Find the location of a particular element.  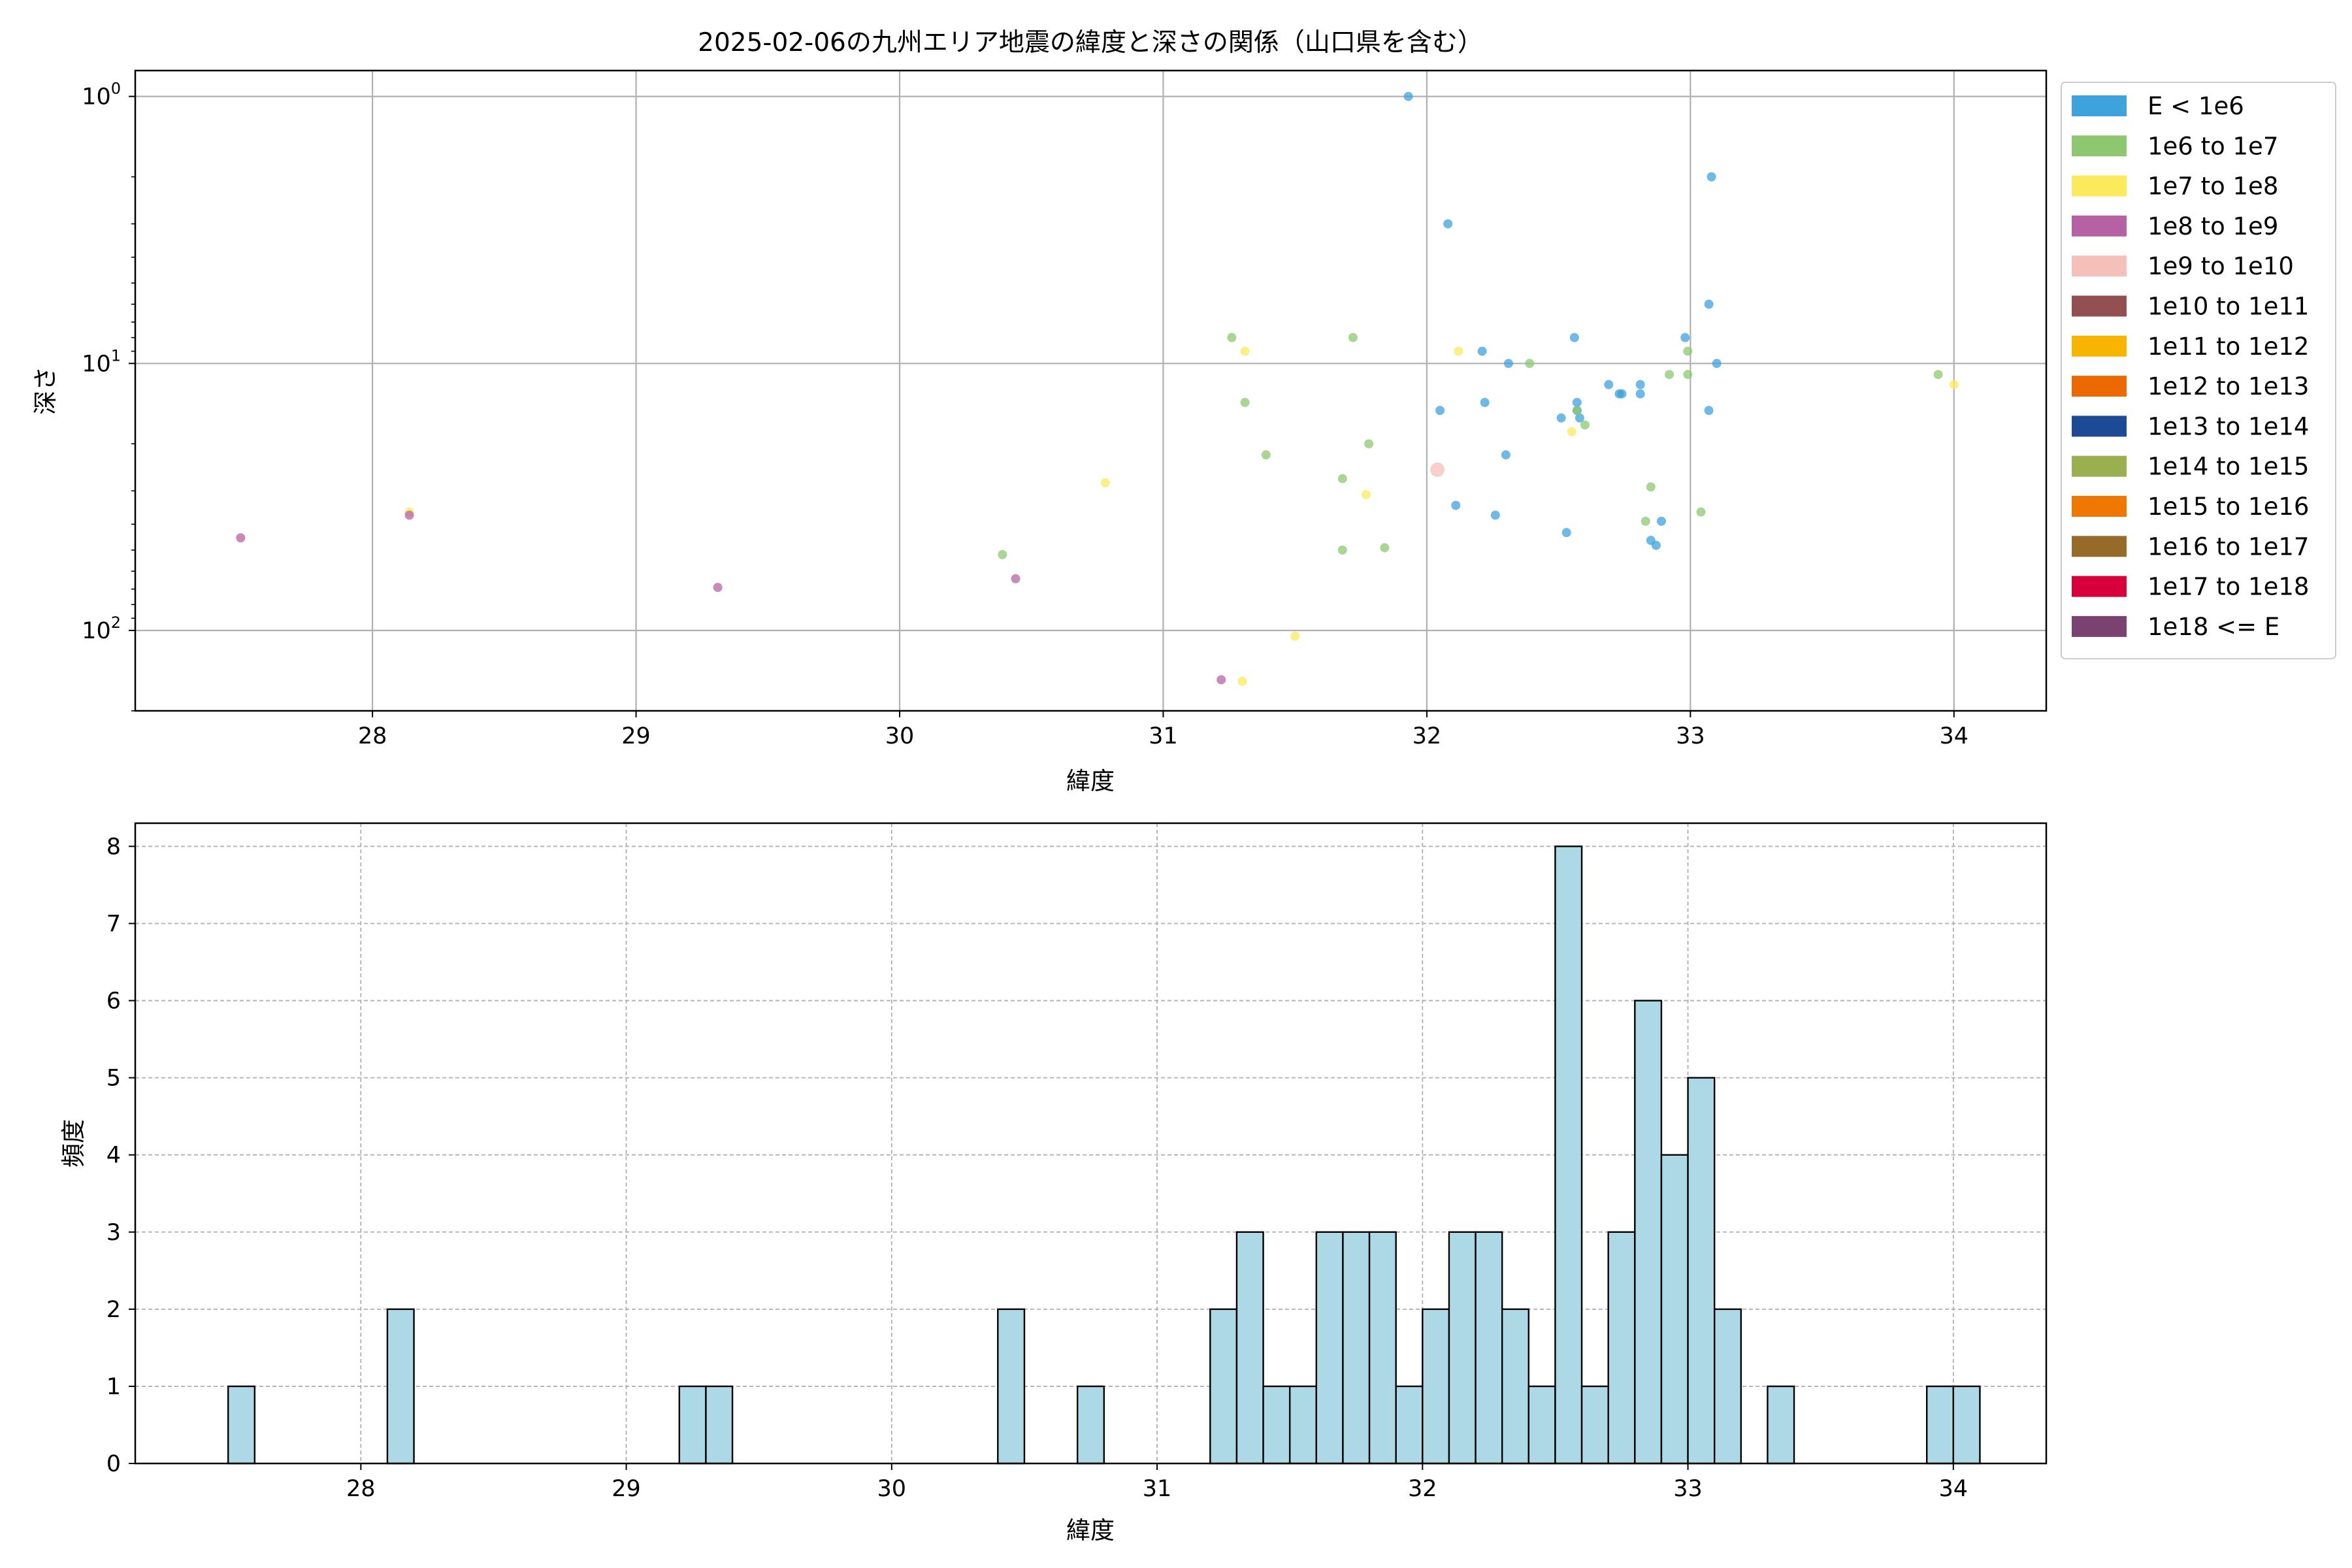

histogram-x-tick-label: 30 is located at coordinates (892, 1489).